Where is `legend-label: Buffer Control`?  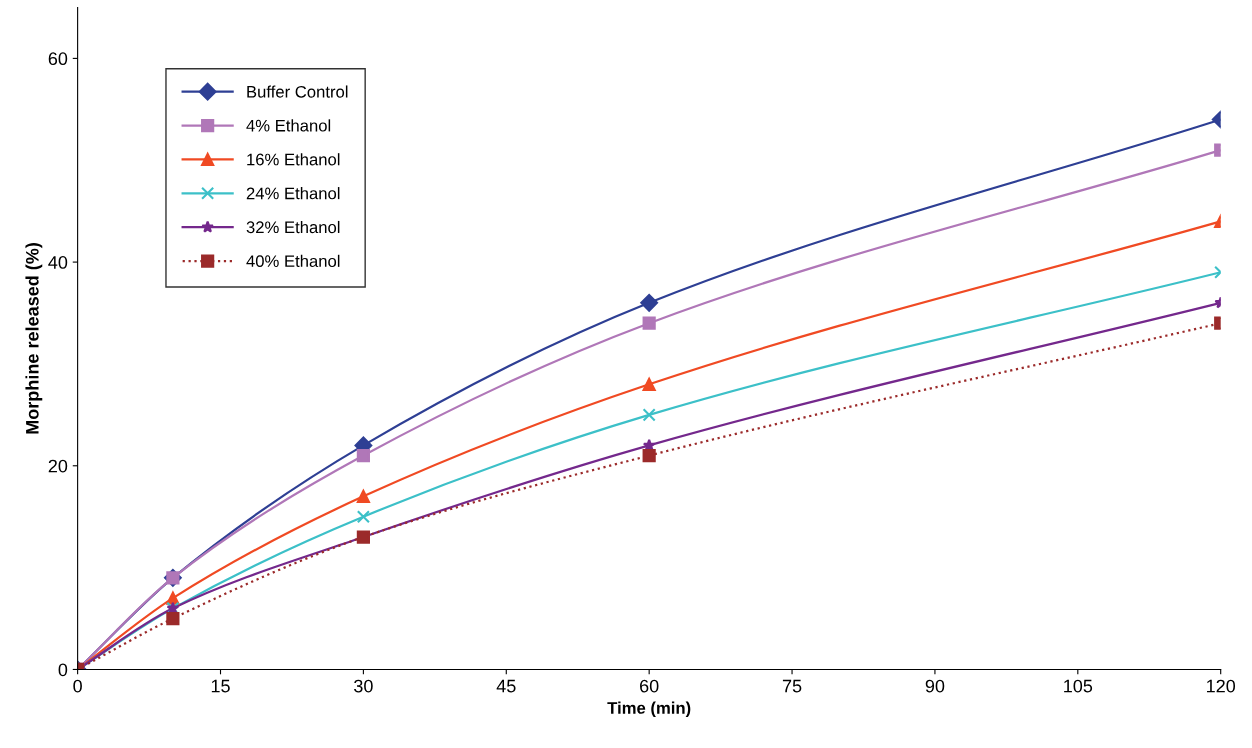
legend-label: Buffer Control is located at coordinates (297, 91).